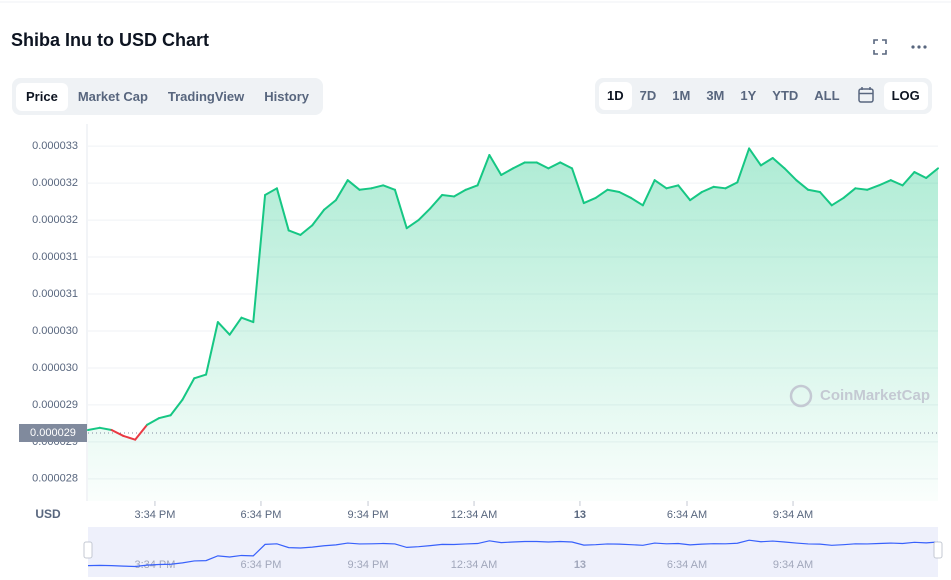 This screenshot has height=580, width=951. Describe the element at coordinates (715, 95) in the screenshot. I see `range-button: 3M` at that location.